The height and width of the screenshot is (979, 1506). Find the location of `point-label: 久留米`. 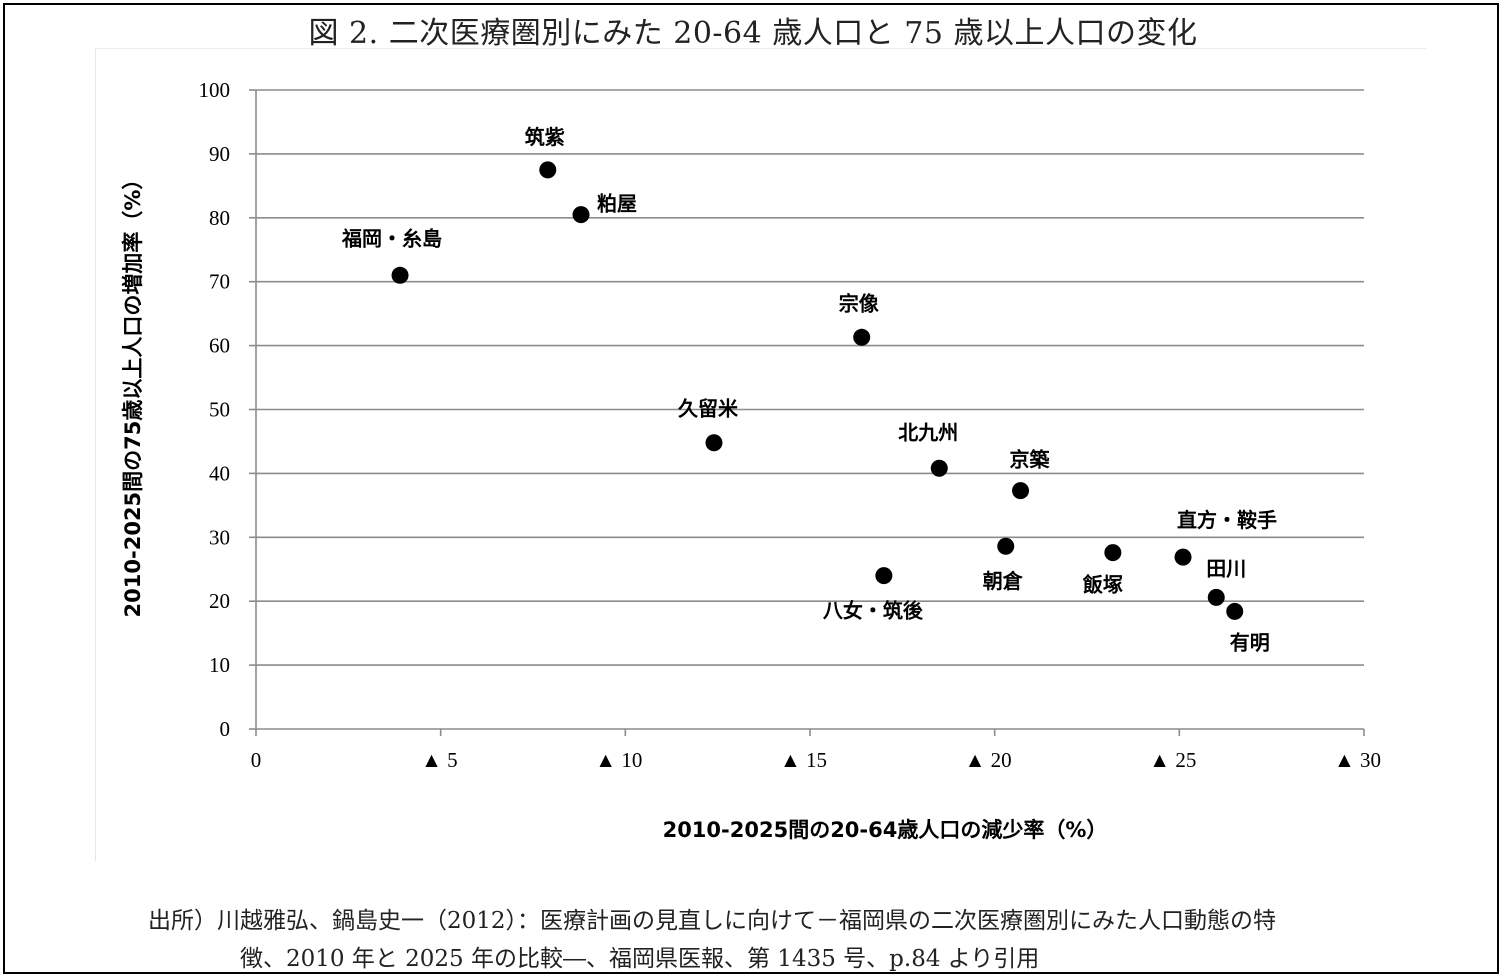

point-label: 久留米 is located at coordinates (708, 409).